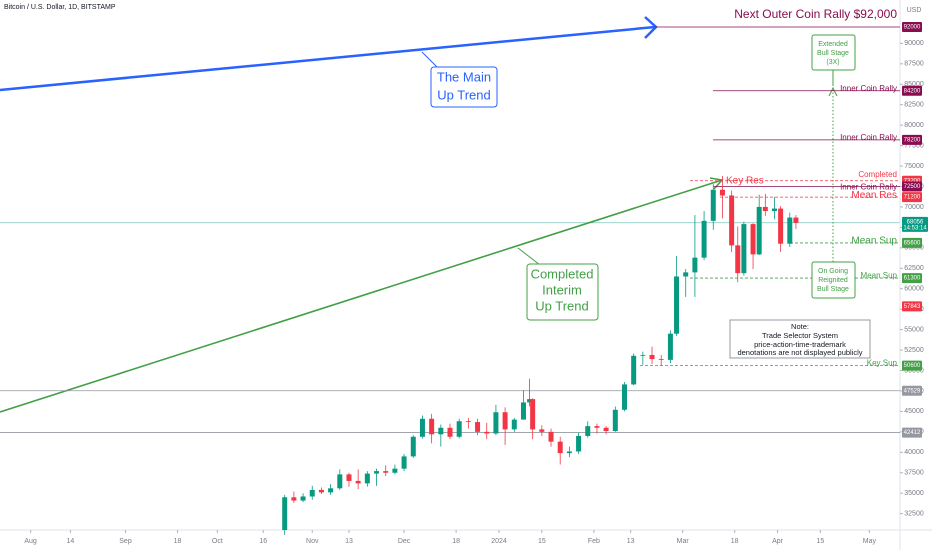 The width and height of the screenshot is (932, 550). Describe the element at coordinates (914, 125) in the screenshot. I see `y-tick-label: 80000` at that location.